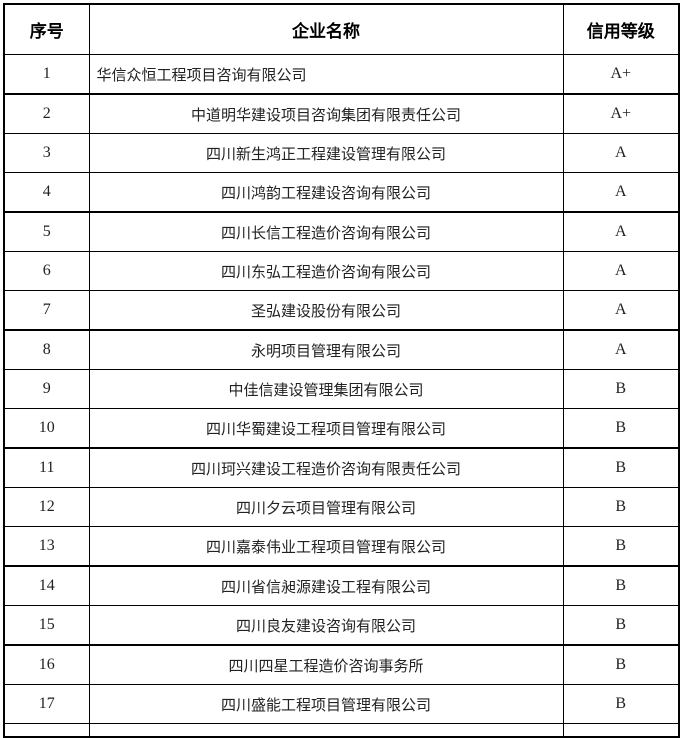  I want to click on table-row: 16 四川四星工程造价咨询事务所 B, so click(341, 664).